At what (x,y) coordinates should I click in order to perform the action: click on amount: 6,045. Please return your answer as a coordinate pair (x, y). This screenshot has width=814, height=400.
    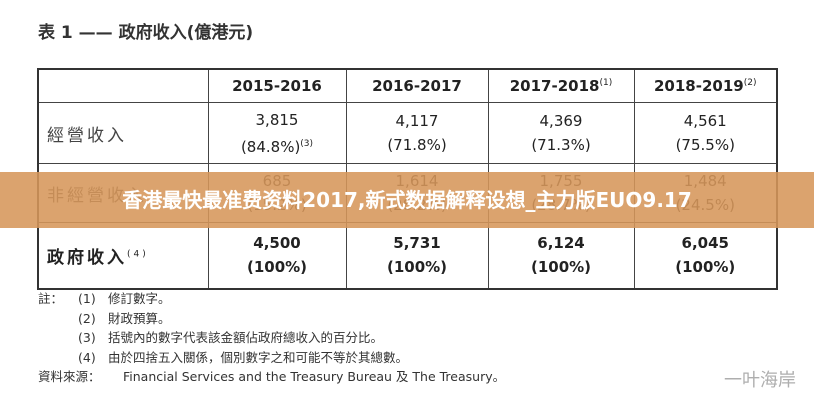
    Looking at the image, I should click on (705, 243).